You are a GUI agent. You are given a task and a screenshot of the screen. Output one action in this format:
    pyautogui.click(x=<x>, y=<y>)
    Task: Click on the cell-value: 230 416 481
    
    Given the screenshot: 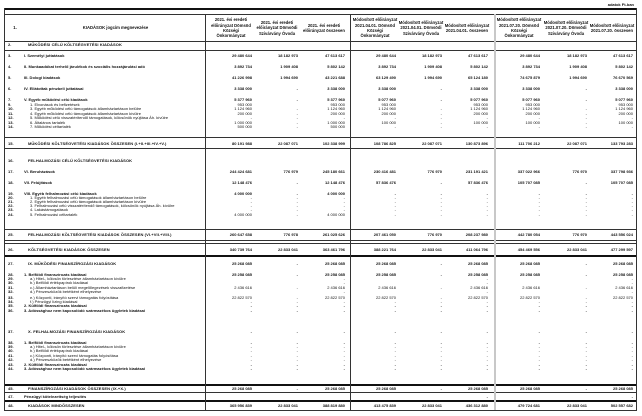 What is the action you would take?
    pyautogui.click(x=384, y=171)
    